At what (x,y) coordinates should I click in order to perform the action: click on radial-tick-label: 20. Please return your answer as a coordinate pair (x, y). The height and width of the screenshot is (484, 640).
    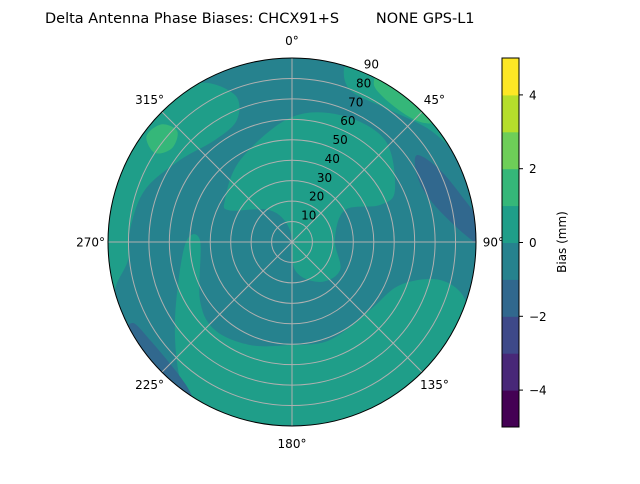
    Looking at the image, I should click on (316, 197).